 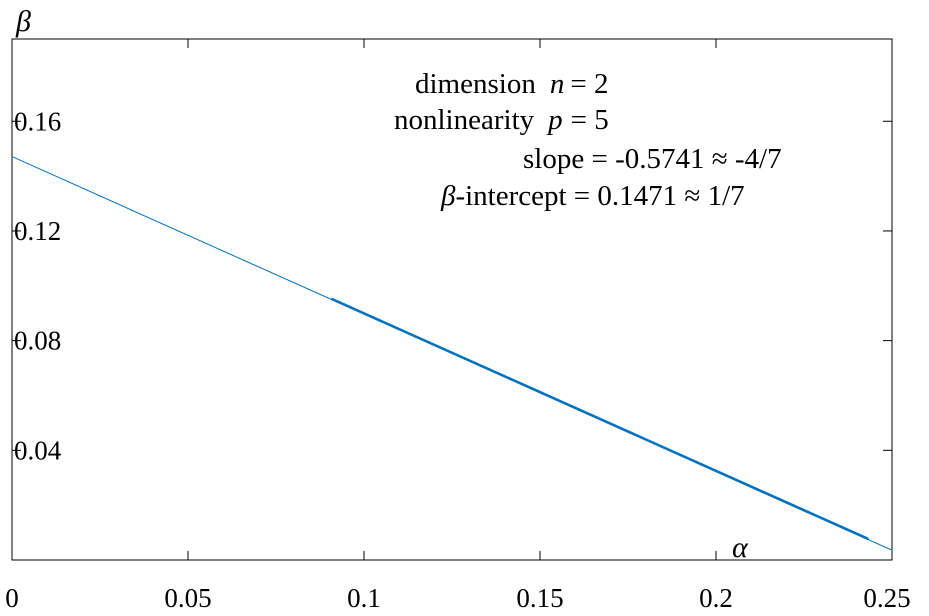 What do you see at coordinates (37, 231) in the screenshot?
I see `y-tick-label: 0.12` at bounding box center [37, 231].